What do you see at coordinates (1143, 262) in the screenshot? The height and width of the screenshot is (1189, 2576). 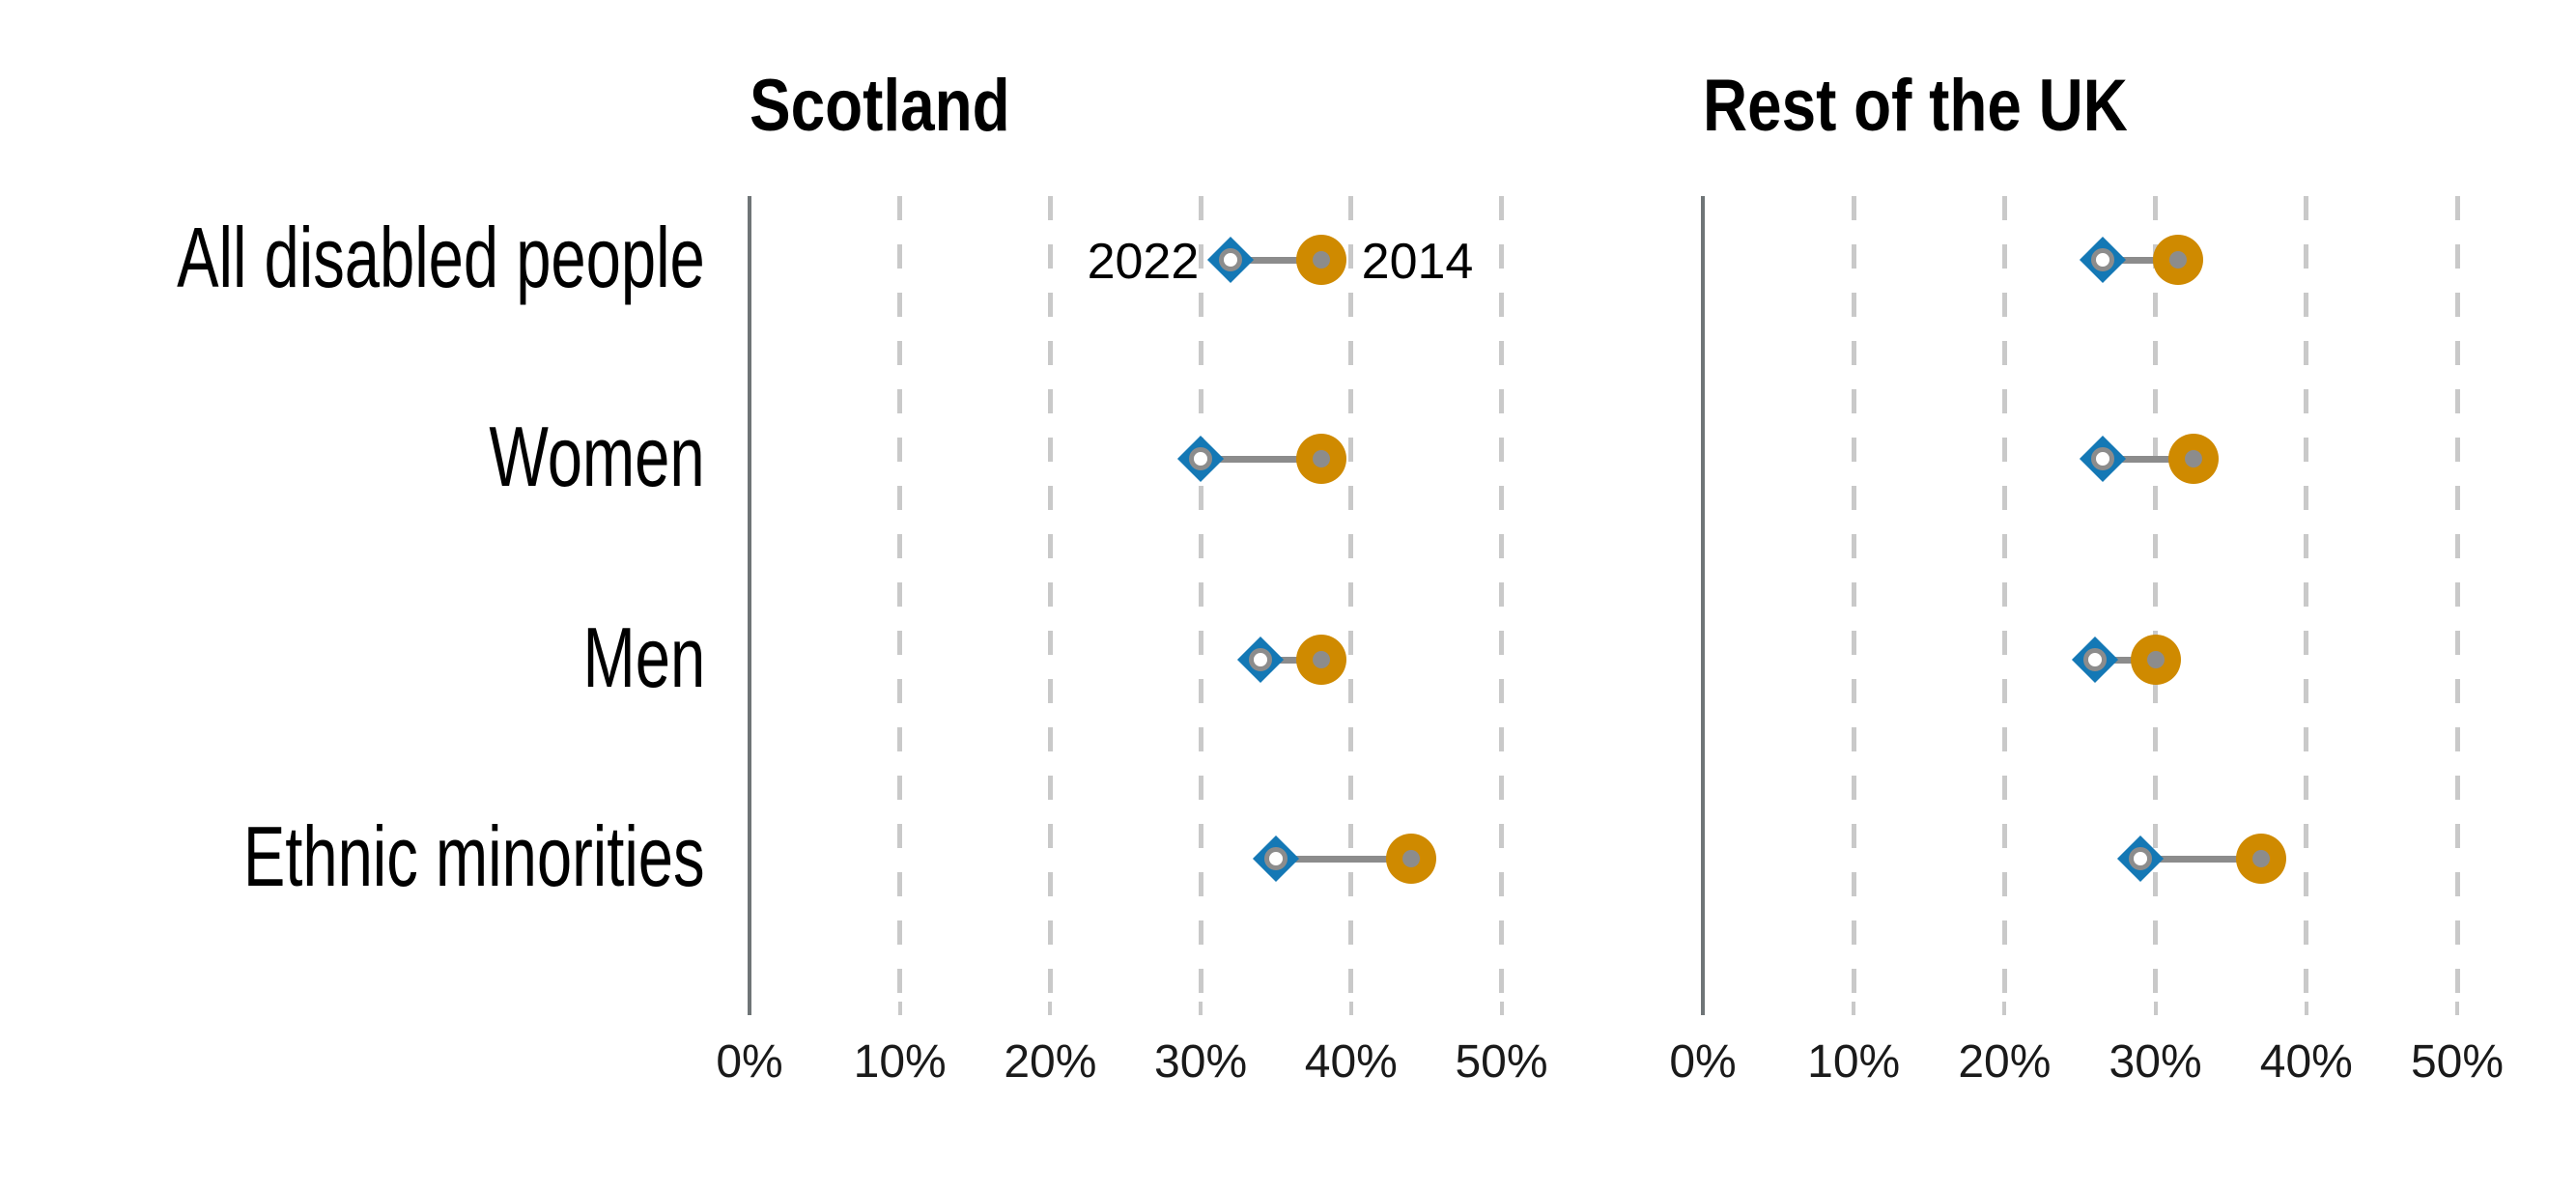 I see `annotation-2022-label: 2022` at bounding box center [1143, 262].